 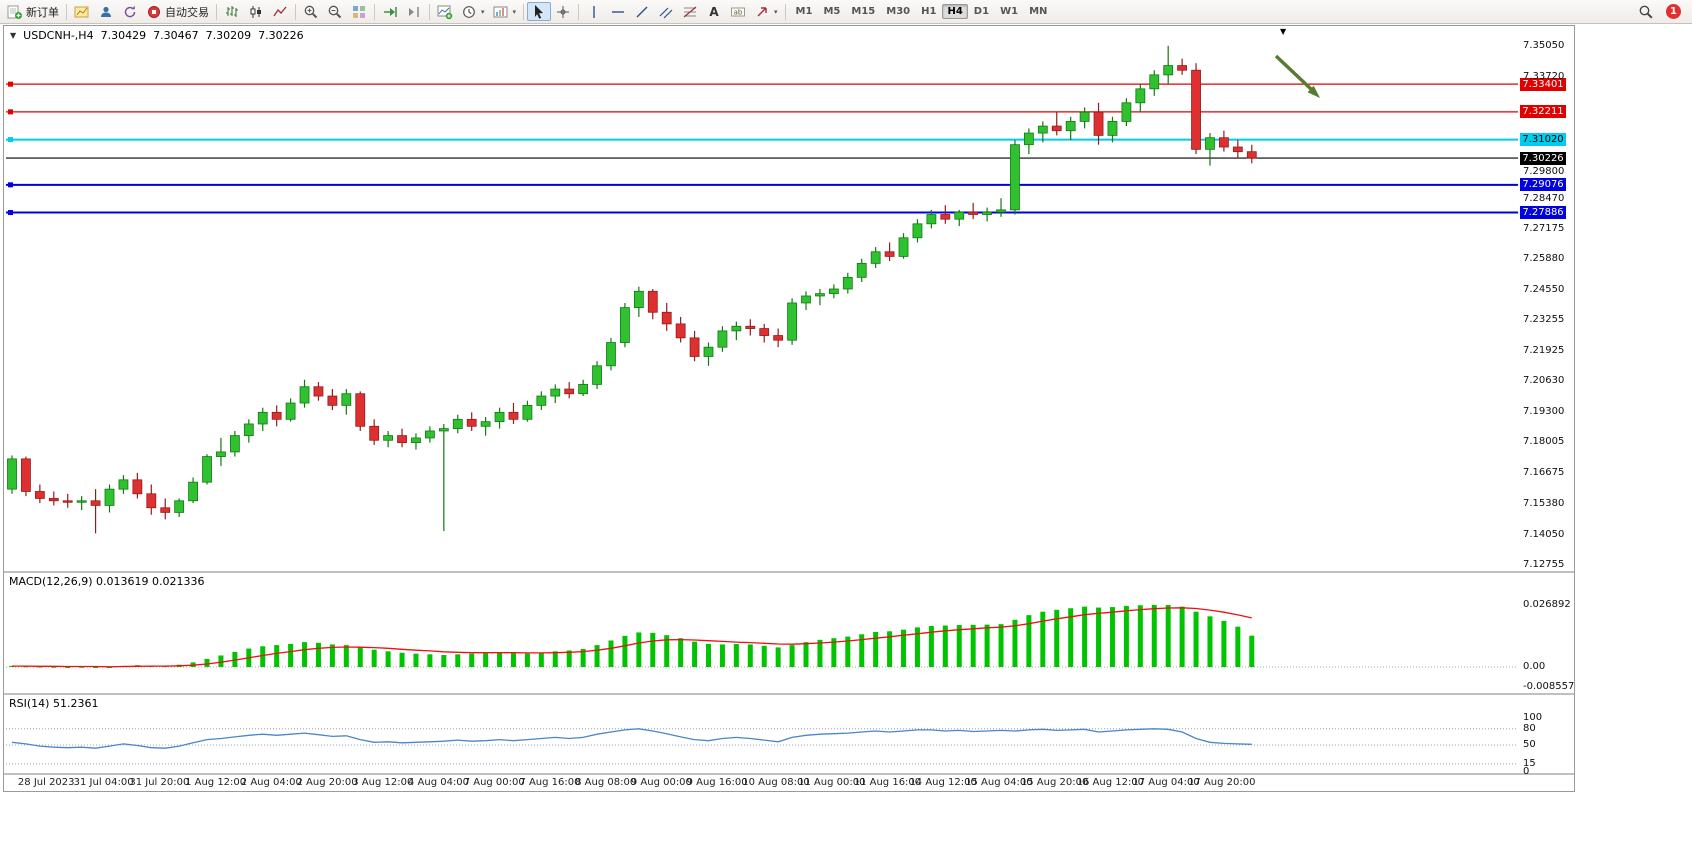 I want to click on chart-shift-button, so click(x=414, y=11).